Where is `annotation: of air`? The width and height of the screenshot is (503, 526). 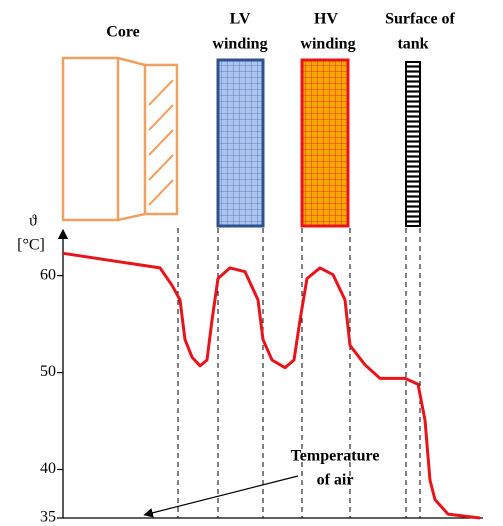
annotation: of air is located at coordinates (335, 480).